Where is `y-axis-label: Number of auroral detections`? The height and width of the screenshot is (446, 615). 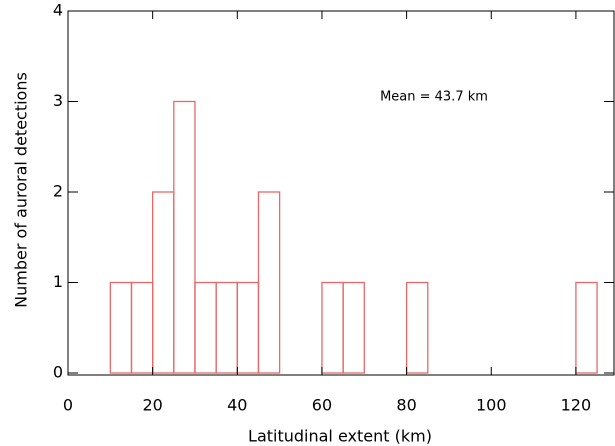 y-axis-label: Number of auroral detections is located at coordinates (21, 190).